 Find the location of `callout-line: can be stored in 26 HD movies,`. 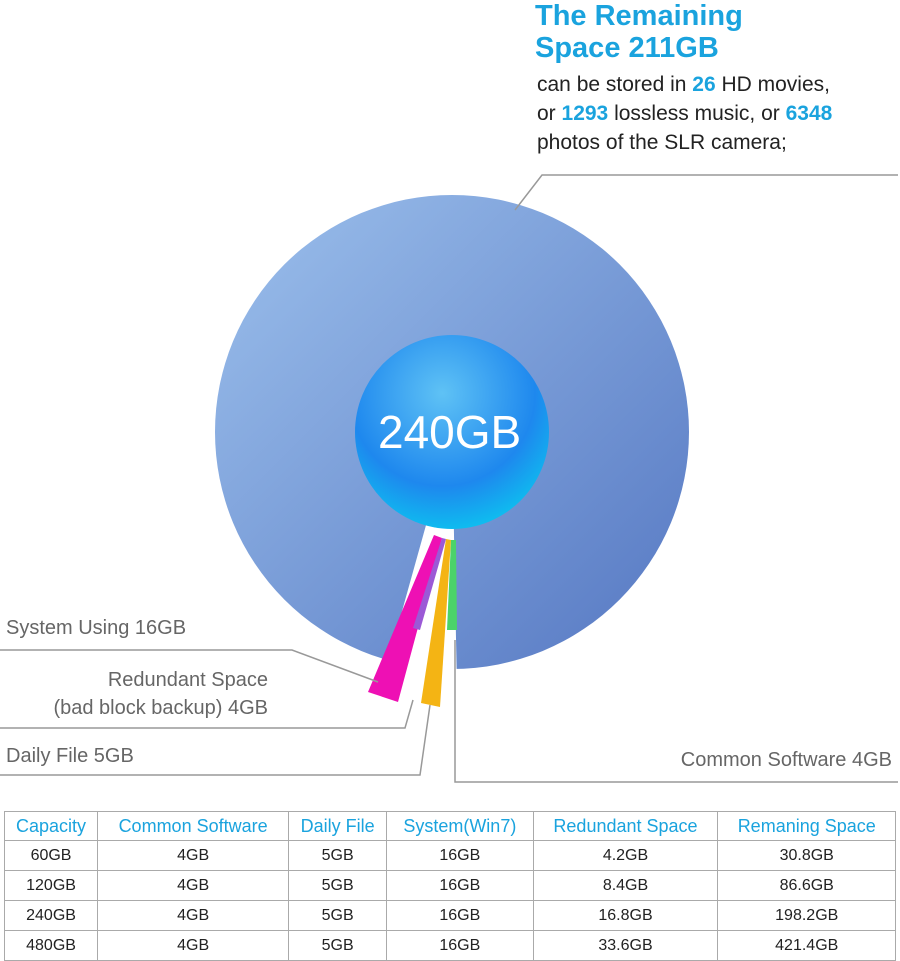

callout-line: can be stored in 26 HD movies, is located at coordinates (684, 84).